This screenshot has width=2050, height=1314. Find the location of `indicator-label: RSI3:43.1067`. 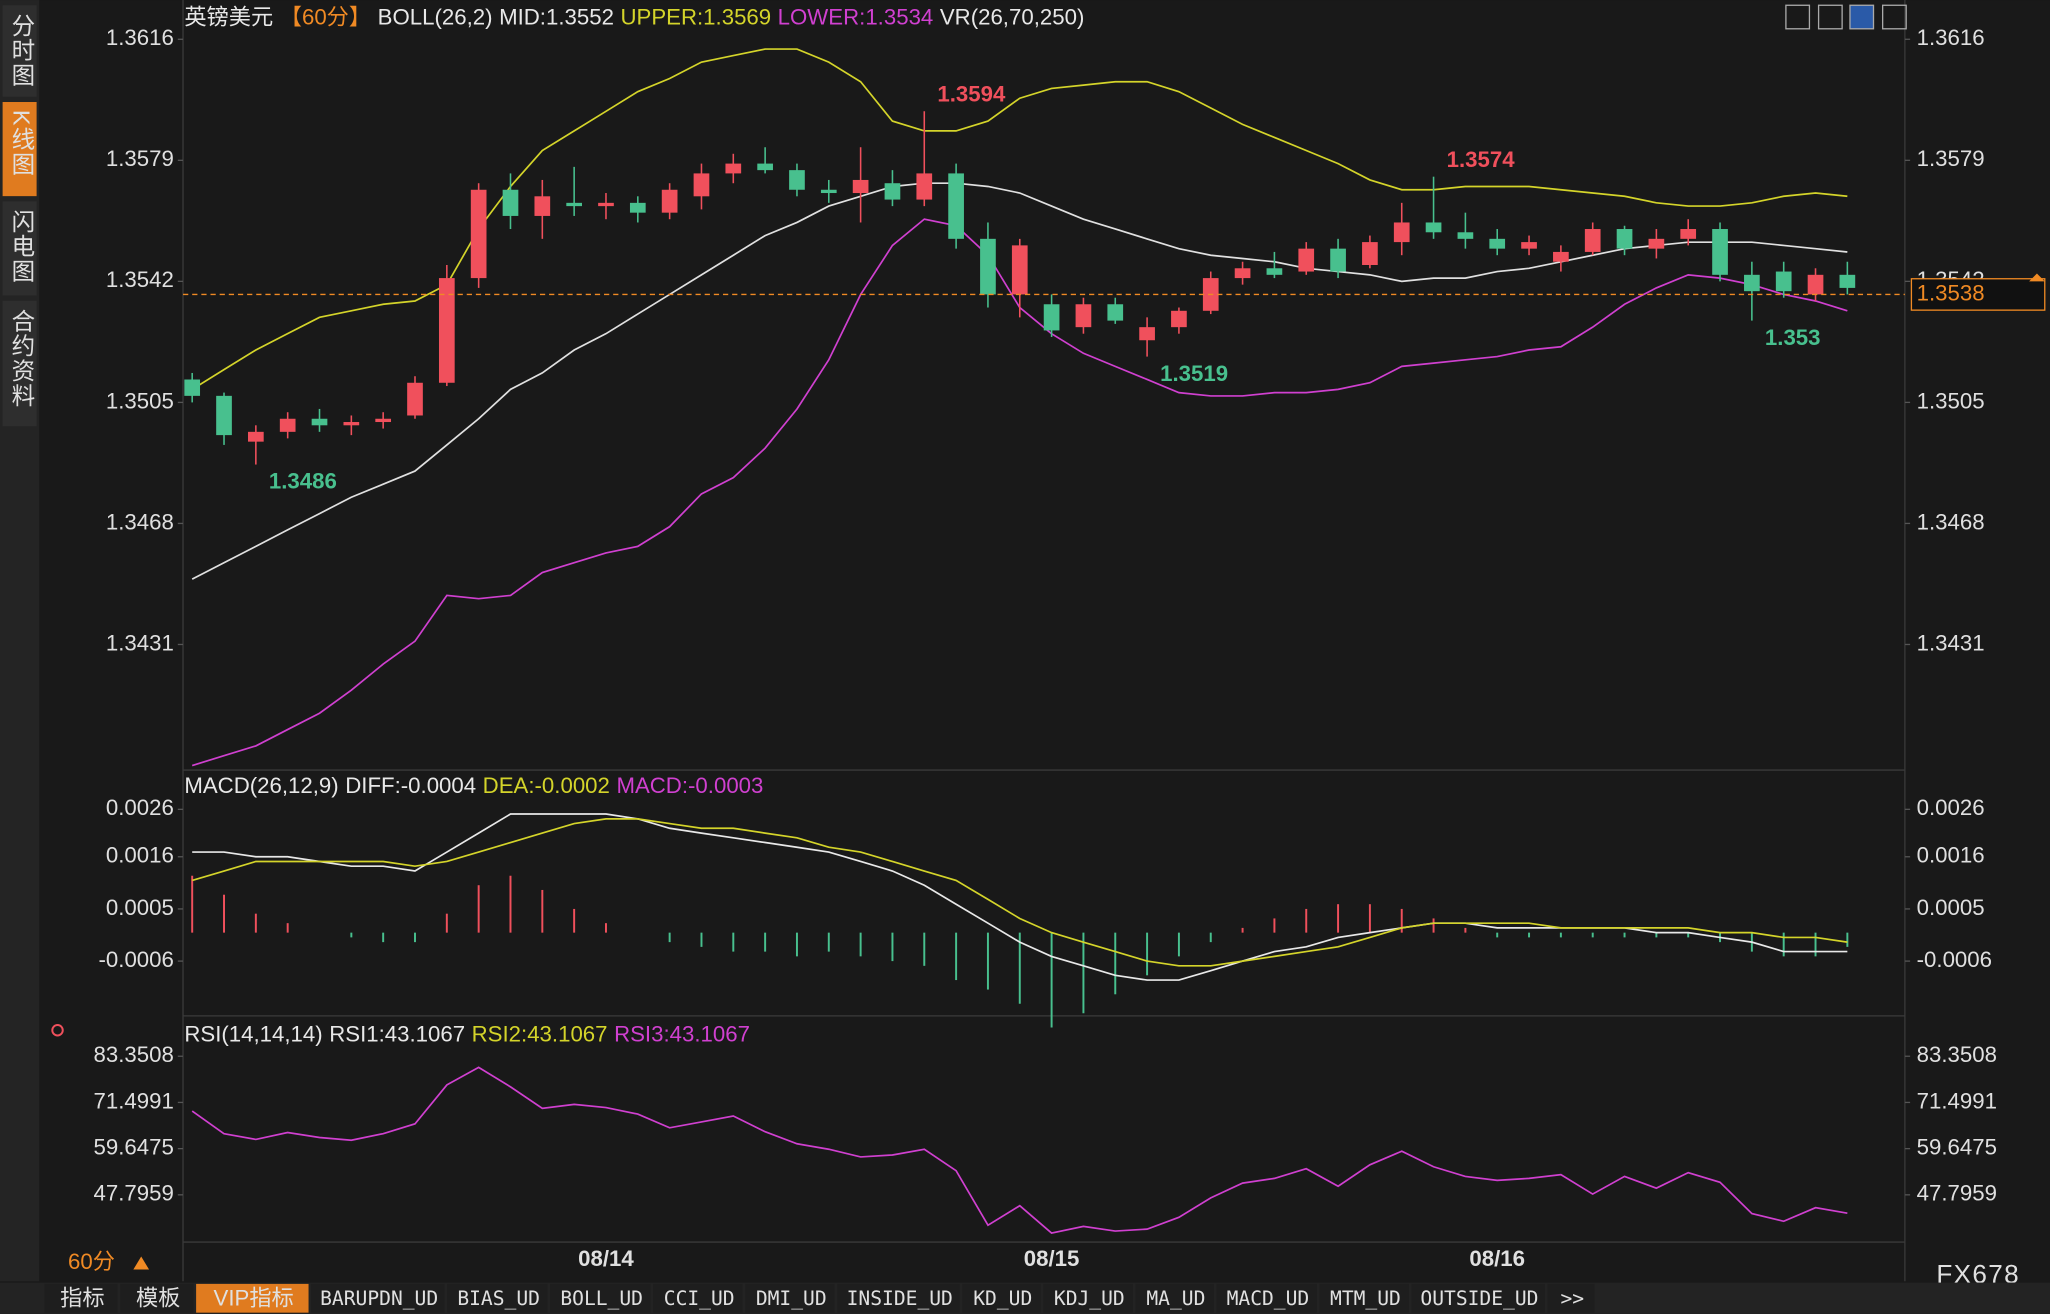

indicator-label: RSI3:43.1067 is located at coordinates (682, 1033).